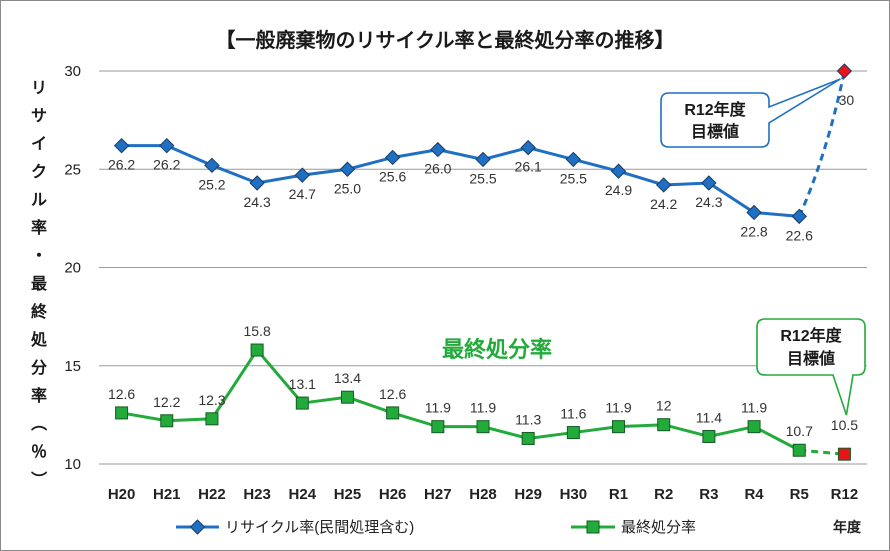 The image size is (890, 551). I want to click on data-label: 10.5, so click(844, 425).